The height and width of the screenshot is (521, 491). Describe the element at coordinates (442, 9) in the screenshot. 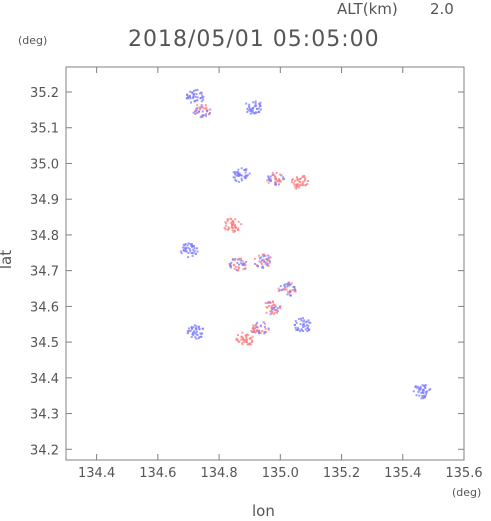

I see `altitude-value: 2.0` at that location.